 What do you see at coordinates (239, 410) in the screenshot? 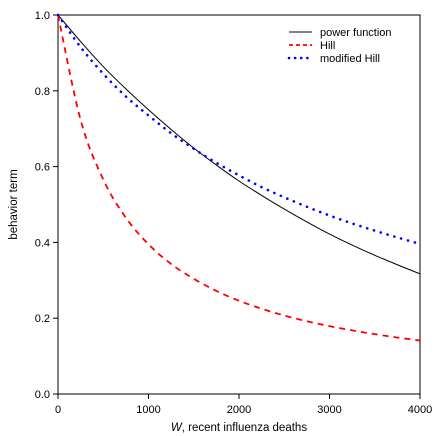
I see `x-tick-label: 2000` at bounding box center [239, 410].